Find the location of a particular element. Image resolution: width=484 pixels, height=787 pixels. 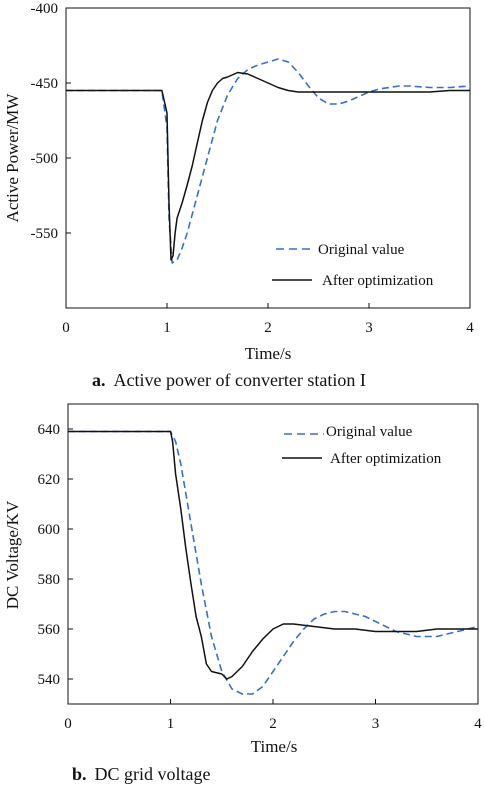

chart-a-x-tick-label: 0 is located at coordinates (66, 328).